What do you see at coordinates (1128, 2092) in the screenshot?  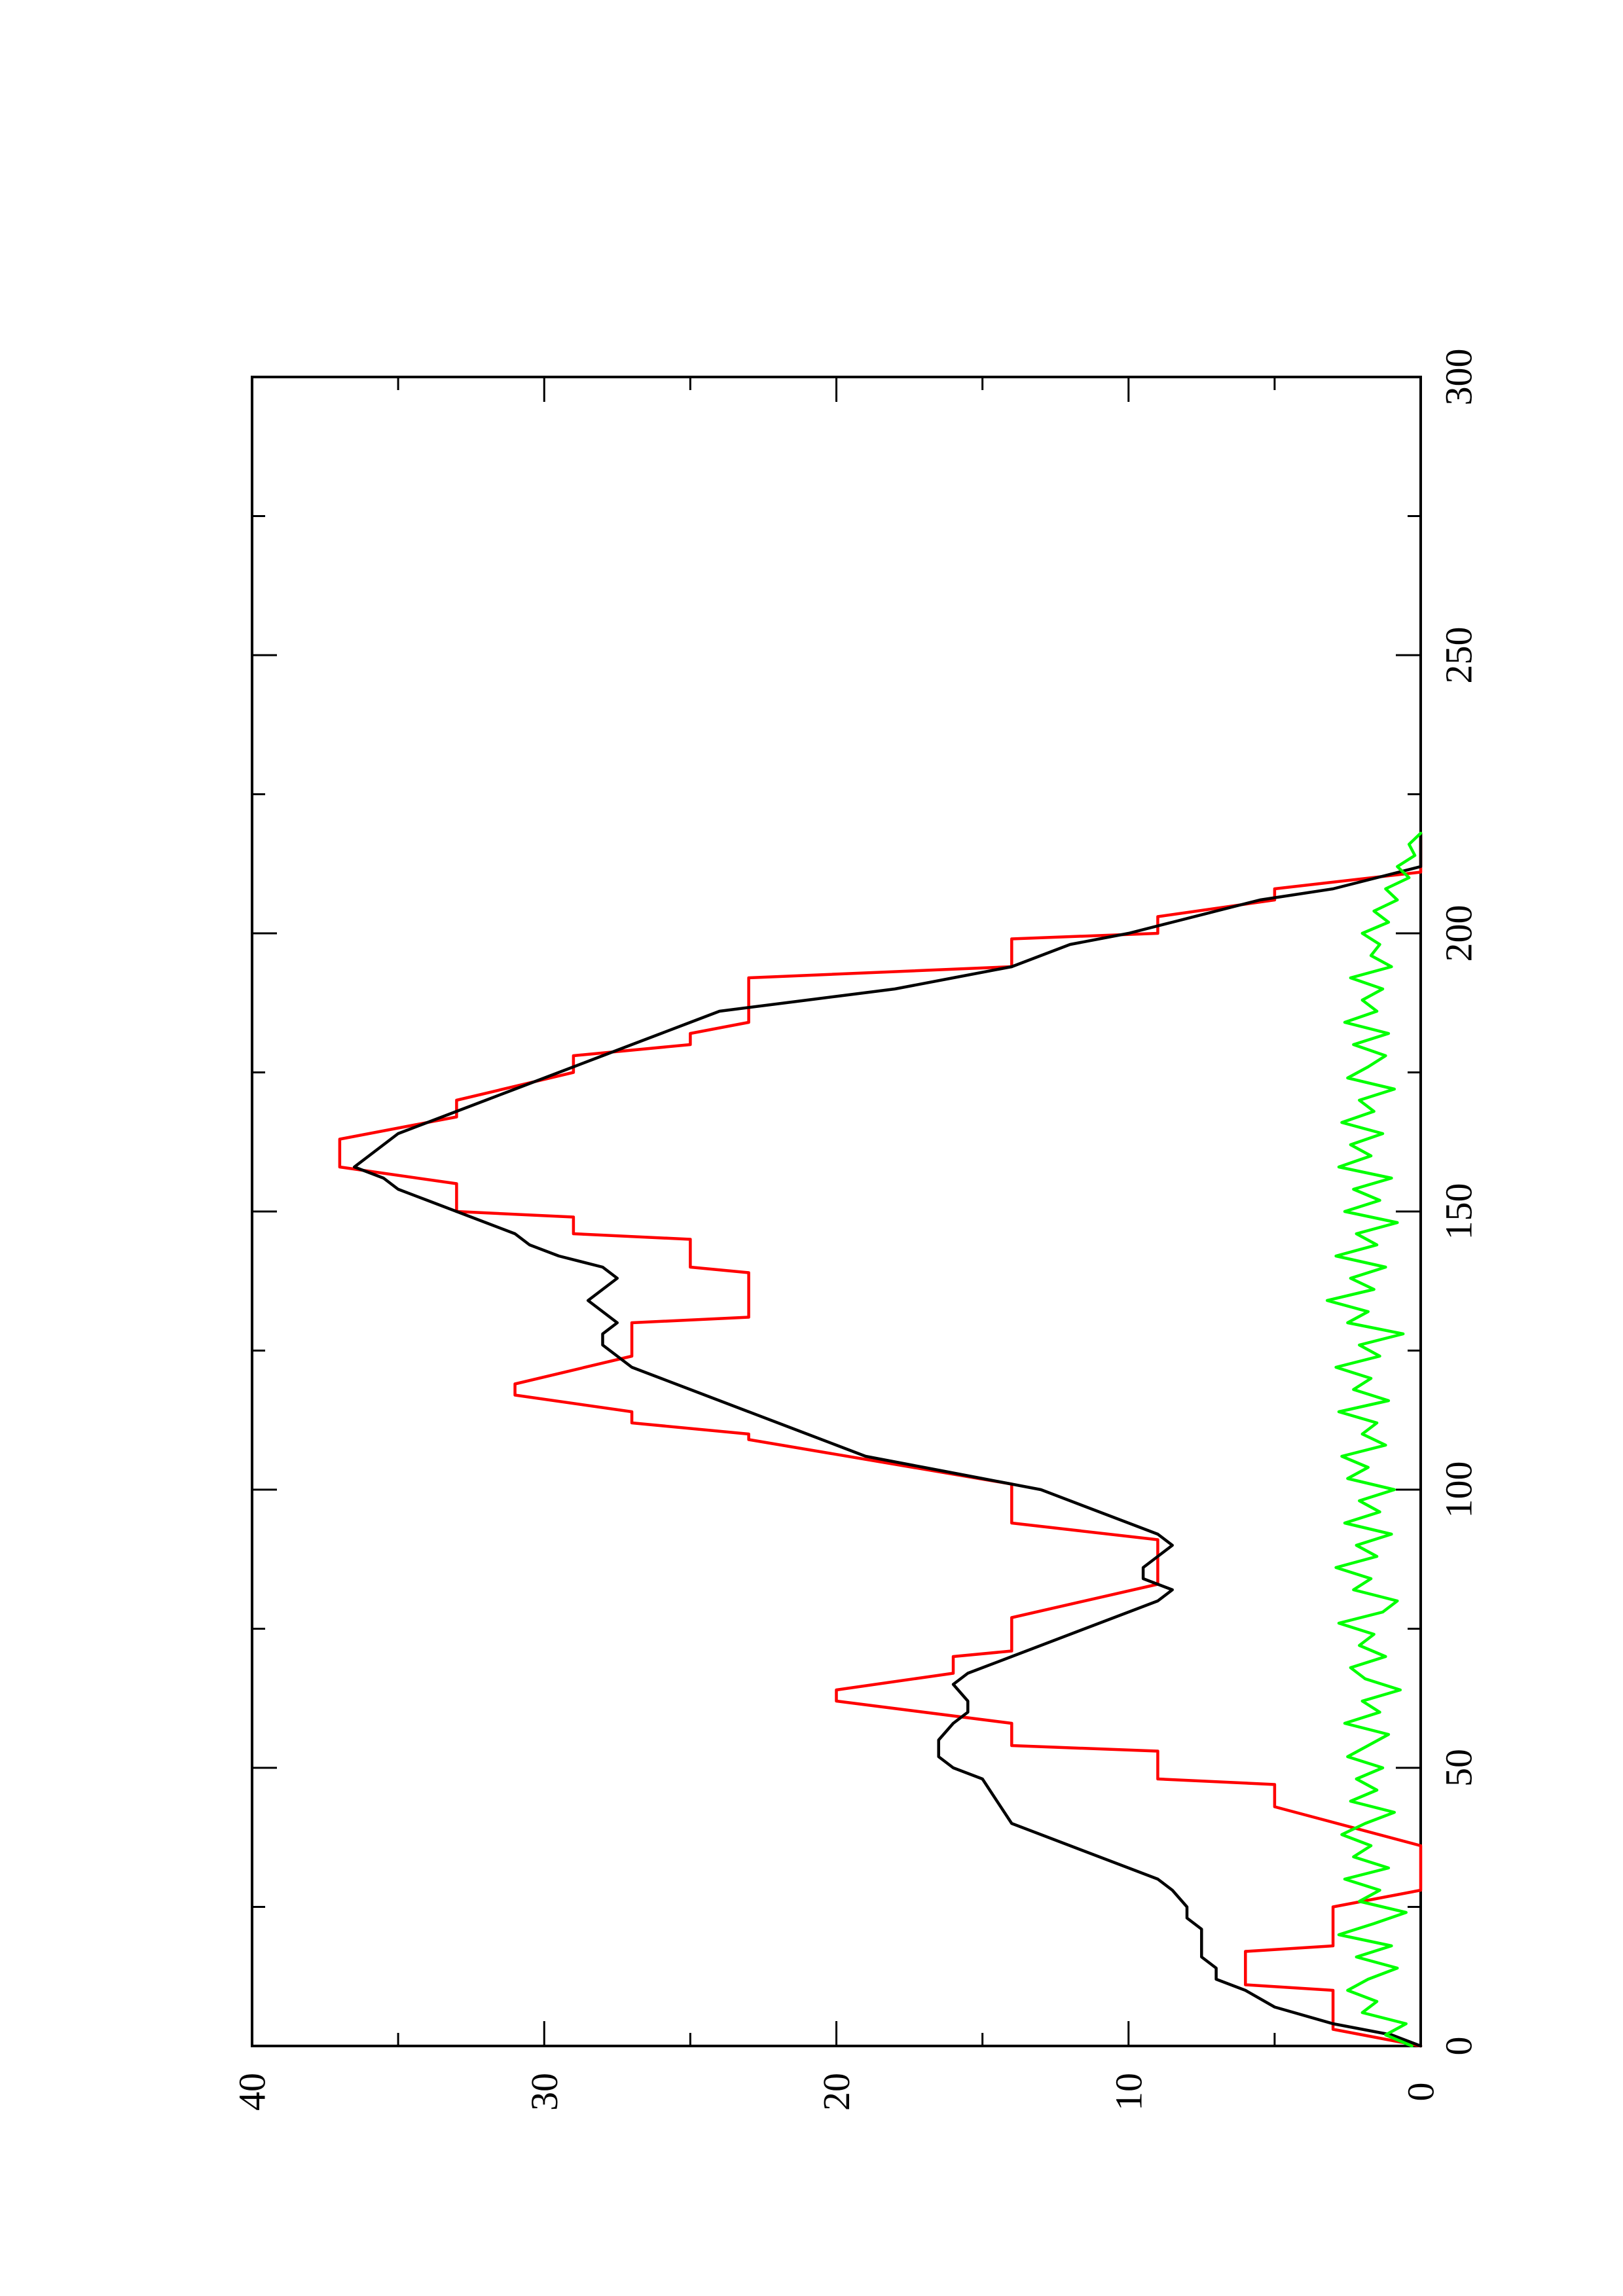 I see `y-tick-label: 10` at bounding box center [1128, 2092].